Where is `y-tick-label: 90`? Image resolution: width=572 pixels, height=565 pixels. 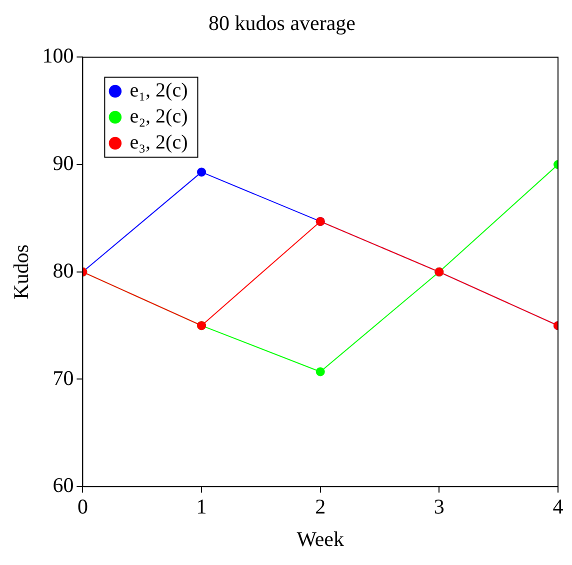
y-tick-label: 90 is located at coordinates (63, 163).